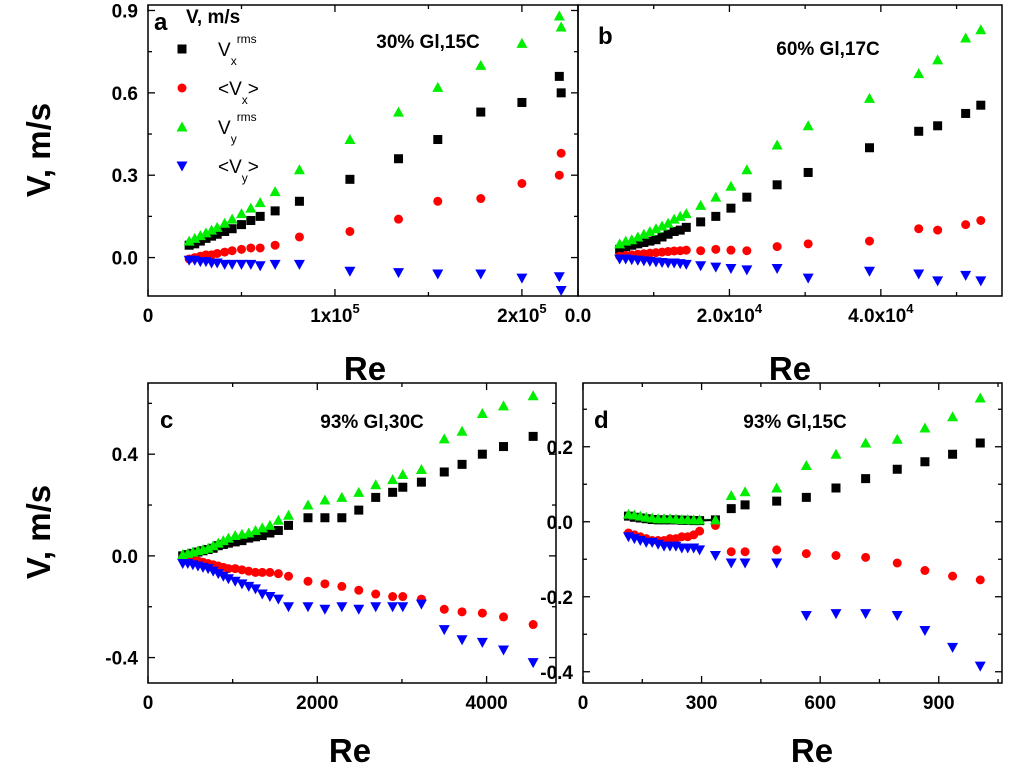 Image resolution: width=1010 pixels, height=775 pixels. Describe the element at coordinates (335, 314) in the screenshot. I see `x-tick-label: 1x10⁵` at that location.